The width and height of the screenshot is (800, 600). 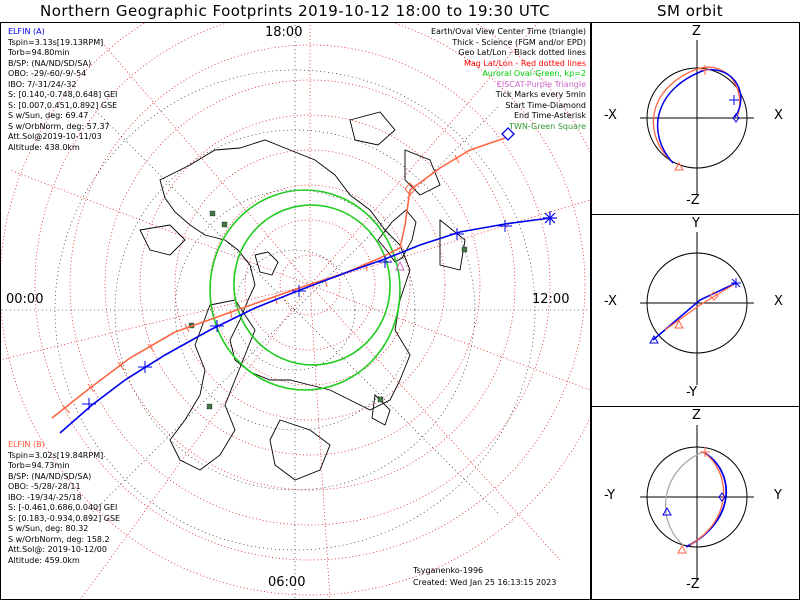 What do you see at coordinates (26, 31) in the screenshot?
I see `elfin-a-name: ELFIN (A)` at bounding box center [26, 31].